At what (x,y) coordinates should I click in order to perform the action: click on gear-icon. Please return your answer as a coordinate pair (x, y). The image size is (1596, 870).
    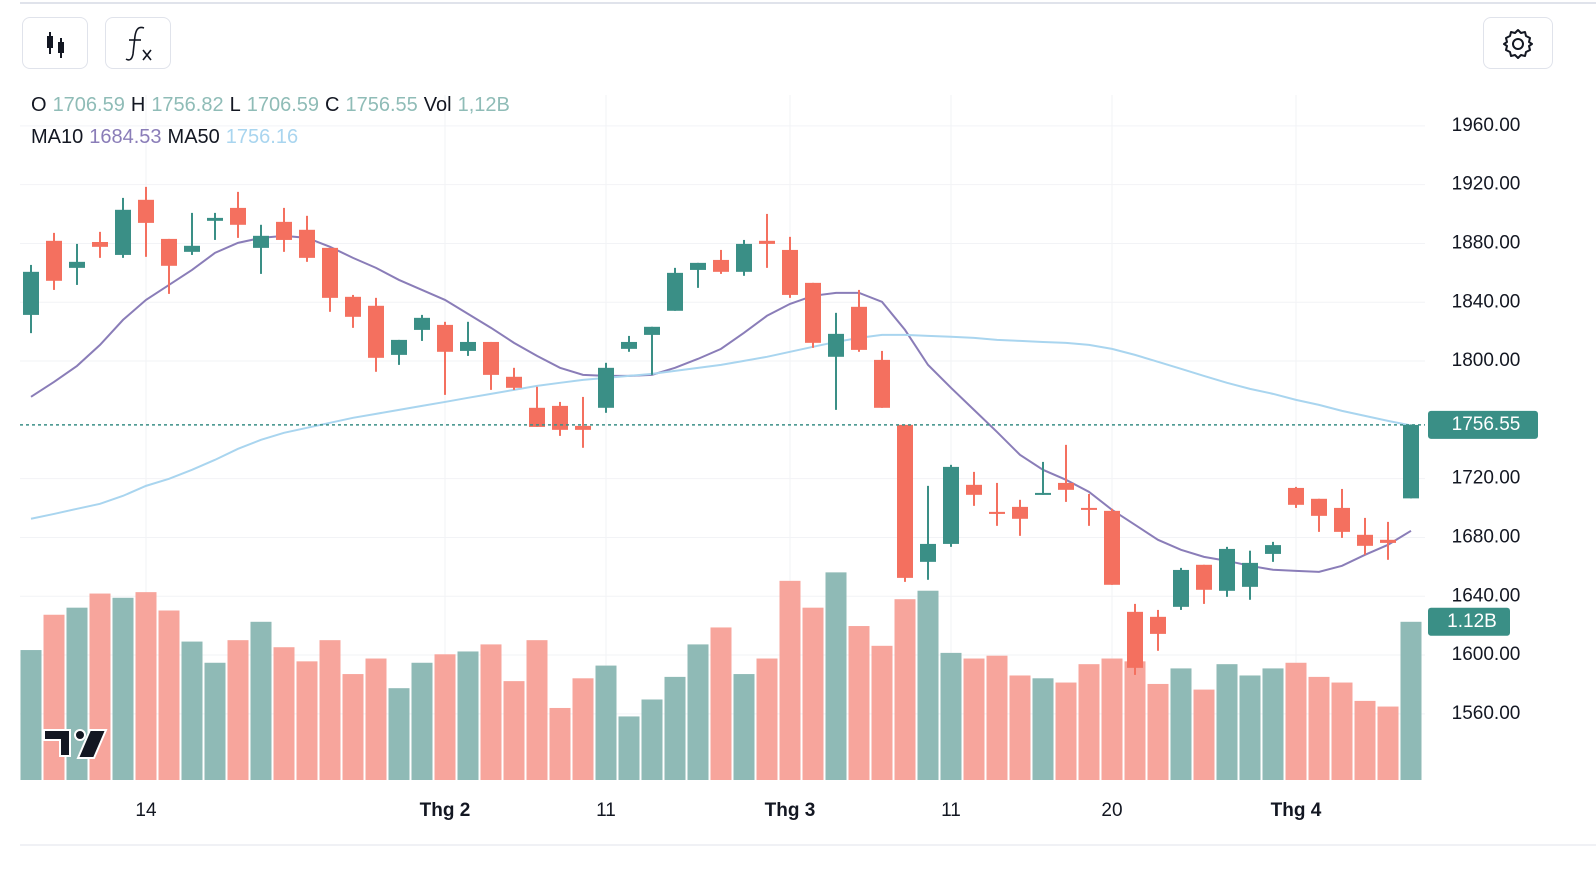
    Looking at the image, I should click on (1518, 44).